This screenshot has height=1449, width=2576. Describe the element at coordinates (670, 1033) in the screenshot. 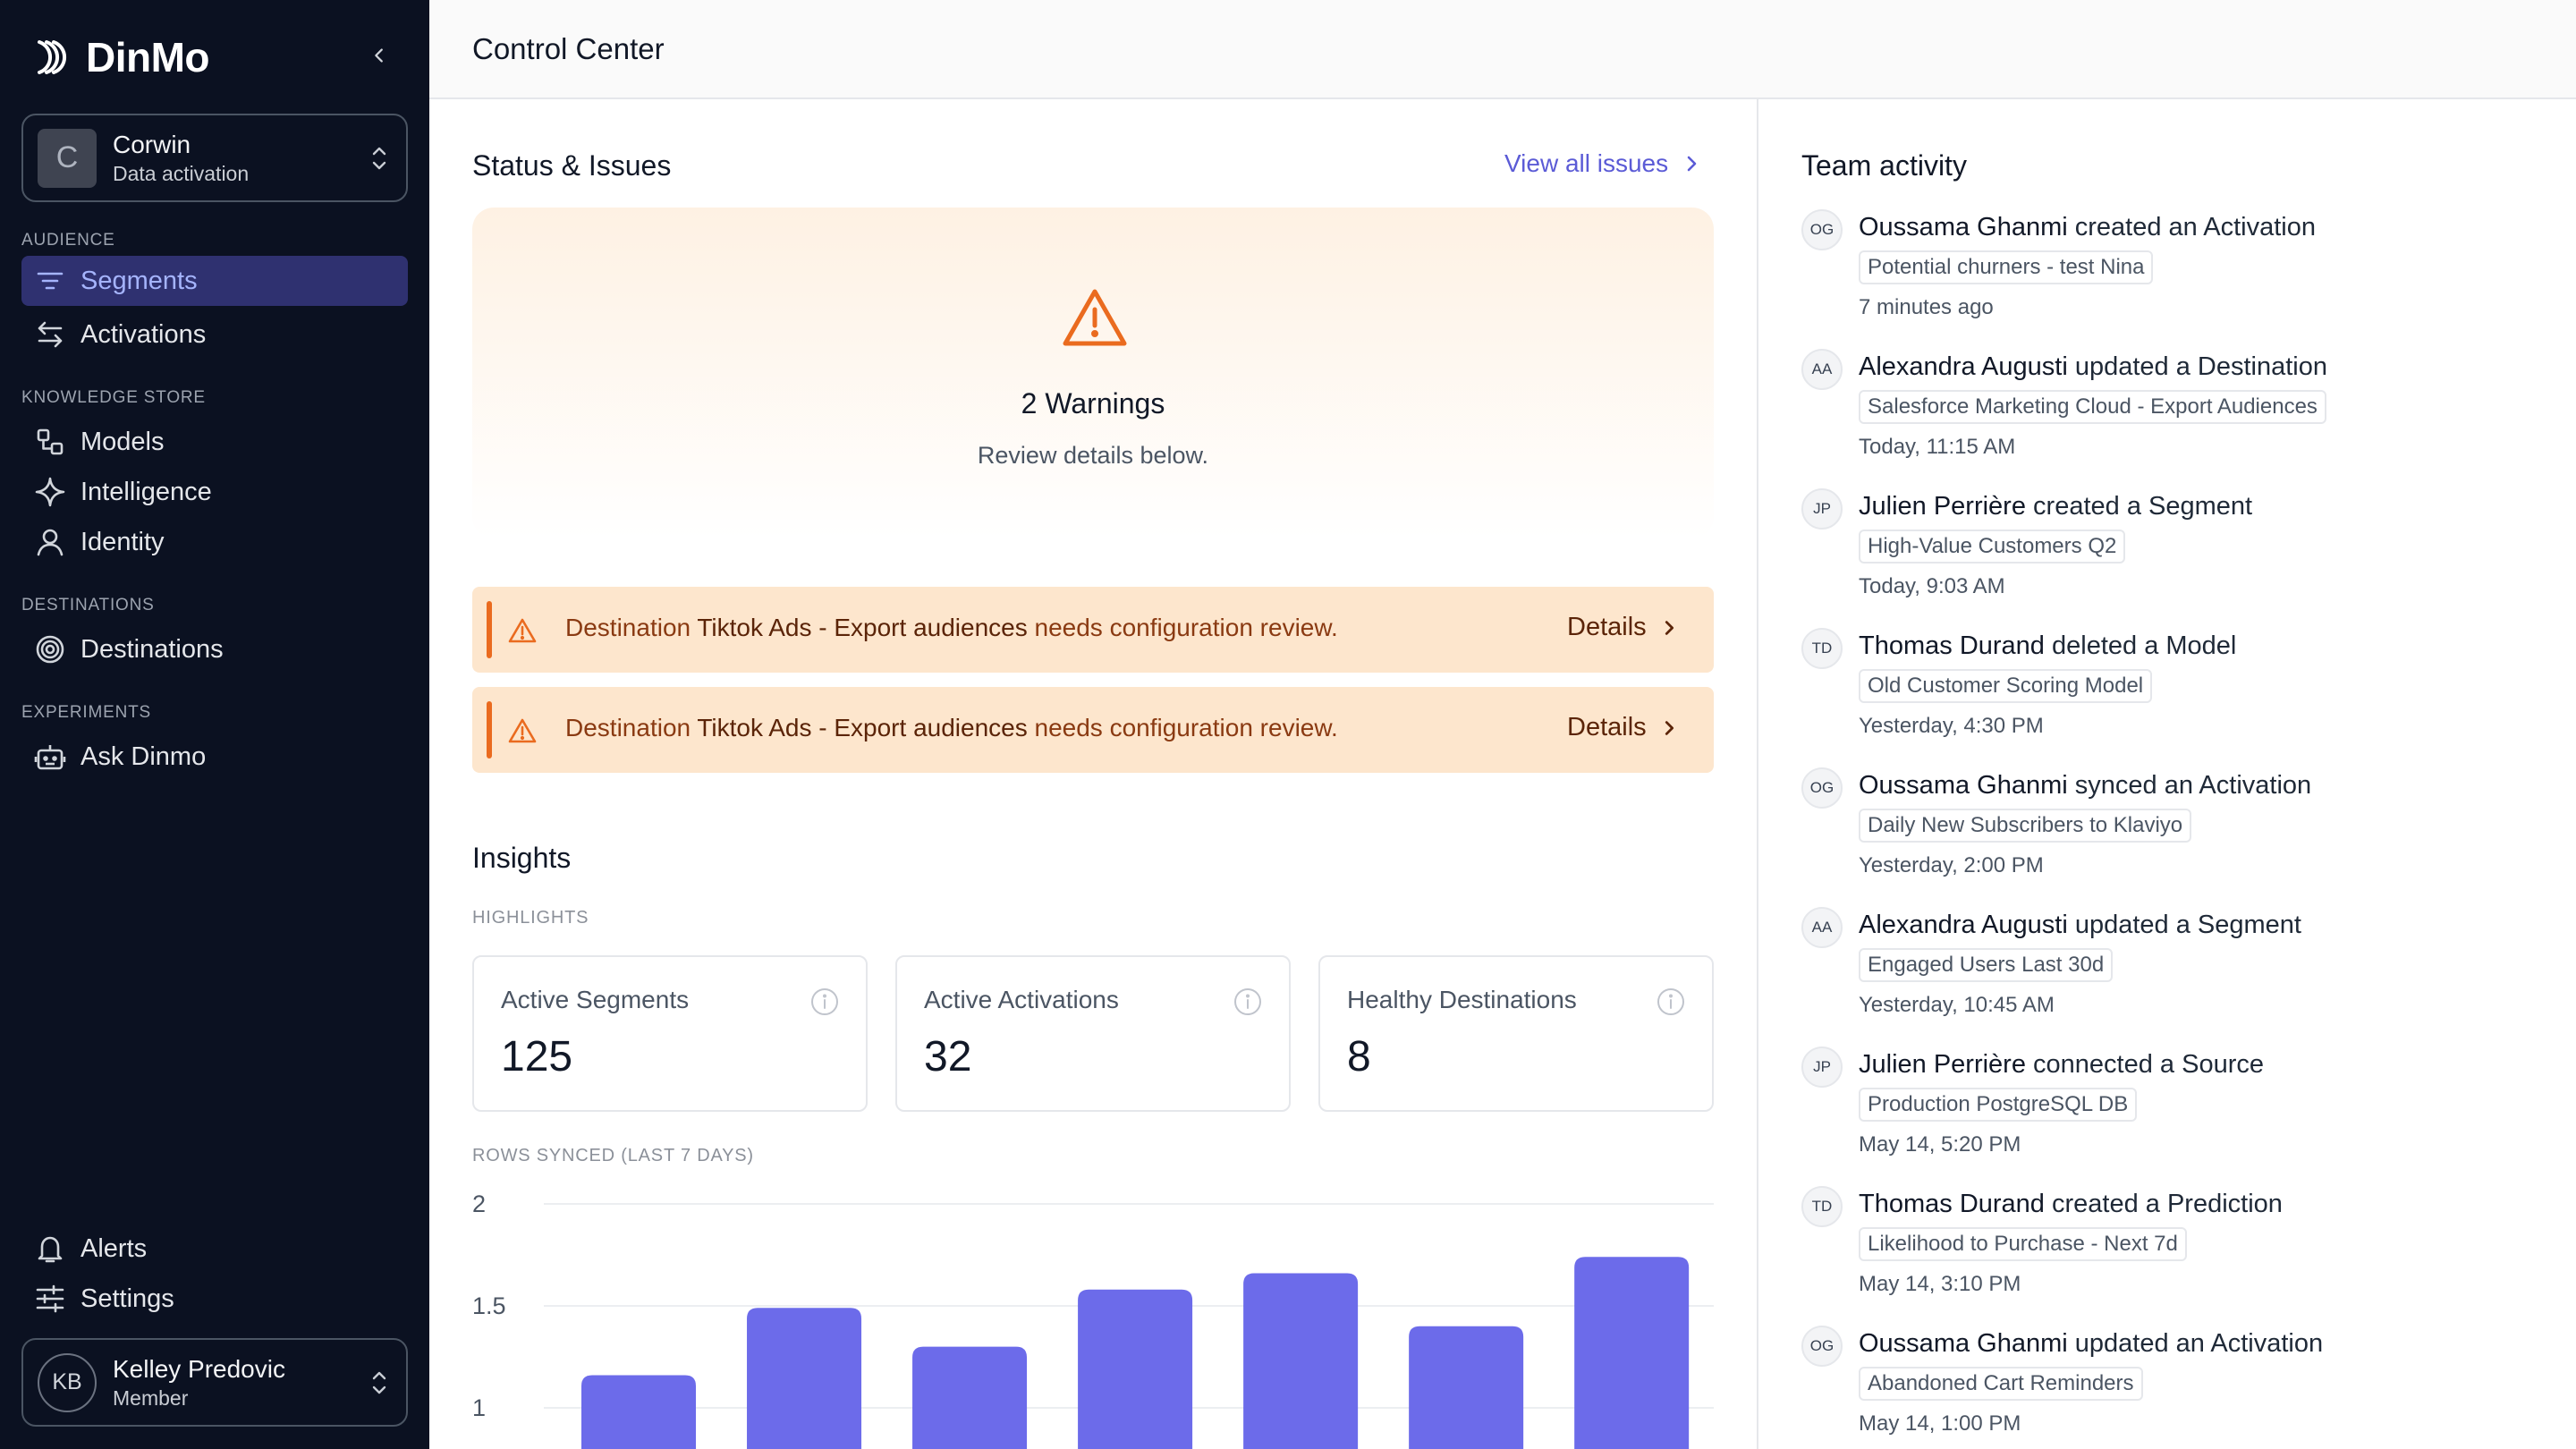

I see `kpi-card-active-segments: Active Segments 125` at that location.